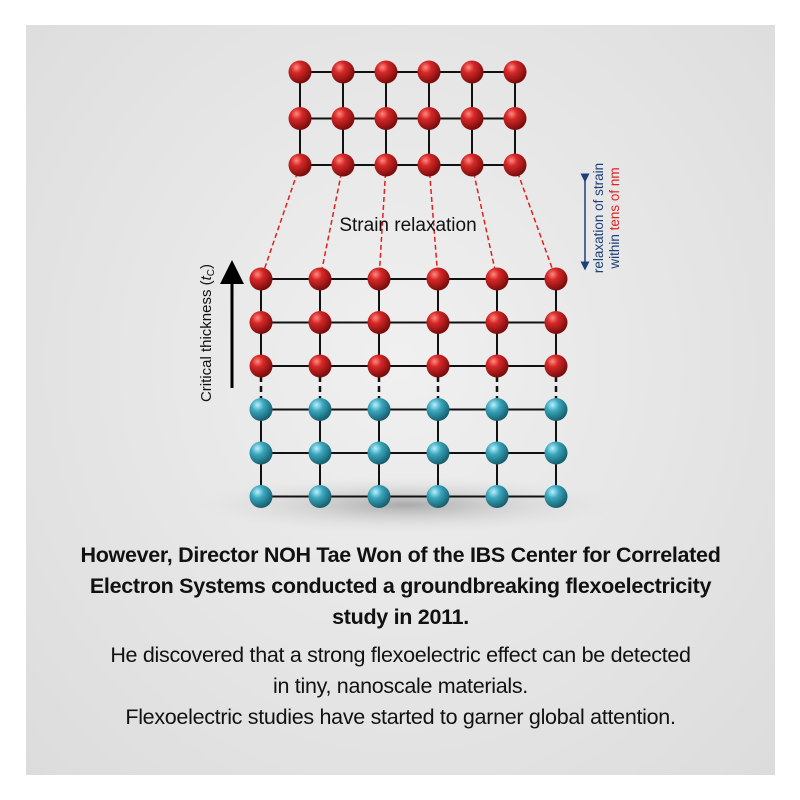  Describe the element at coordinates (407, 225) in the screenshot. I see `strain-relaxation-label: Strain relaxation` at that location.